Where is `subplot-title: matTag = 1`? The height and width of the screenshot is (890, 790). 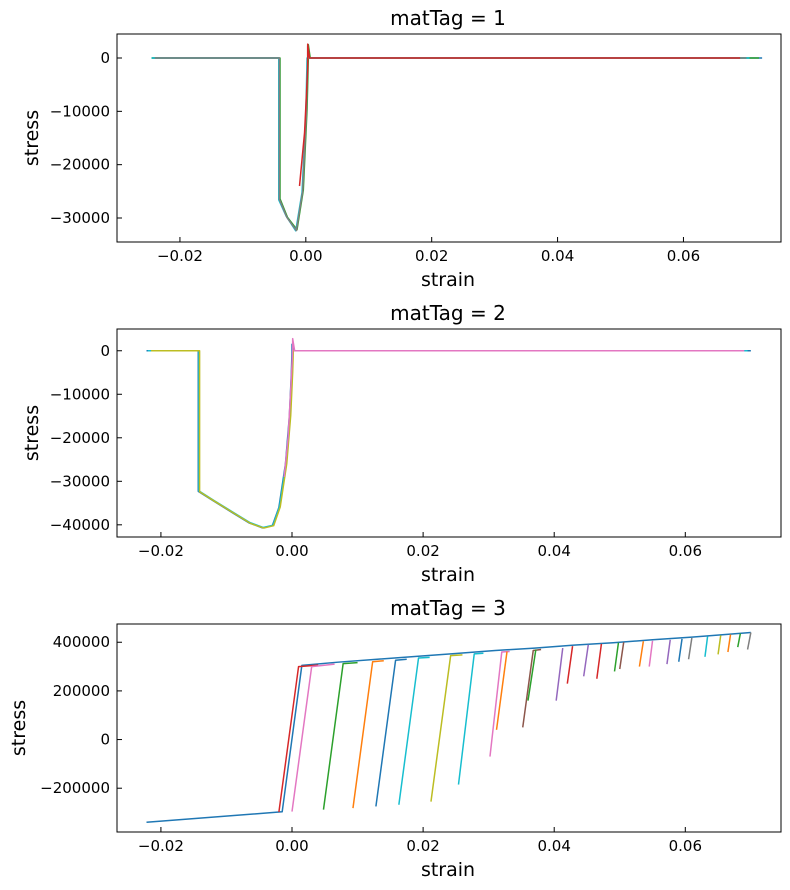 subplot-title: matTag = 1 is located at coordinates (448, 18).